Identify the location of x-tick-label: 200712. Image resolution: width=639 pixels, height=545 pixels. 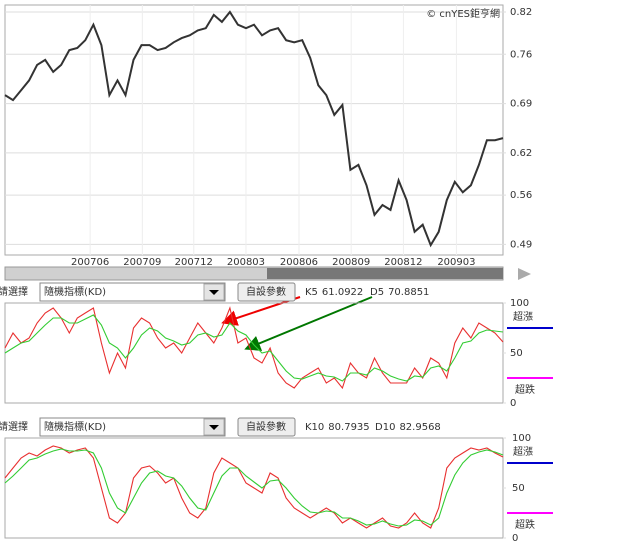
(194, 262).